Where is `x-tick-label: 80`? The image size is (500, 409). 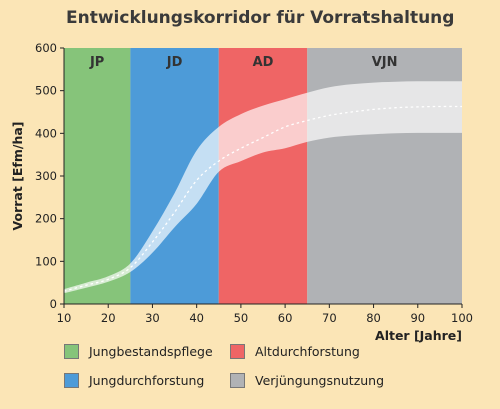 x-tick-label: 80 is located at coordinates (373, 318).